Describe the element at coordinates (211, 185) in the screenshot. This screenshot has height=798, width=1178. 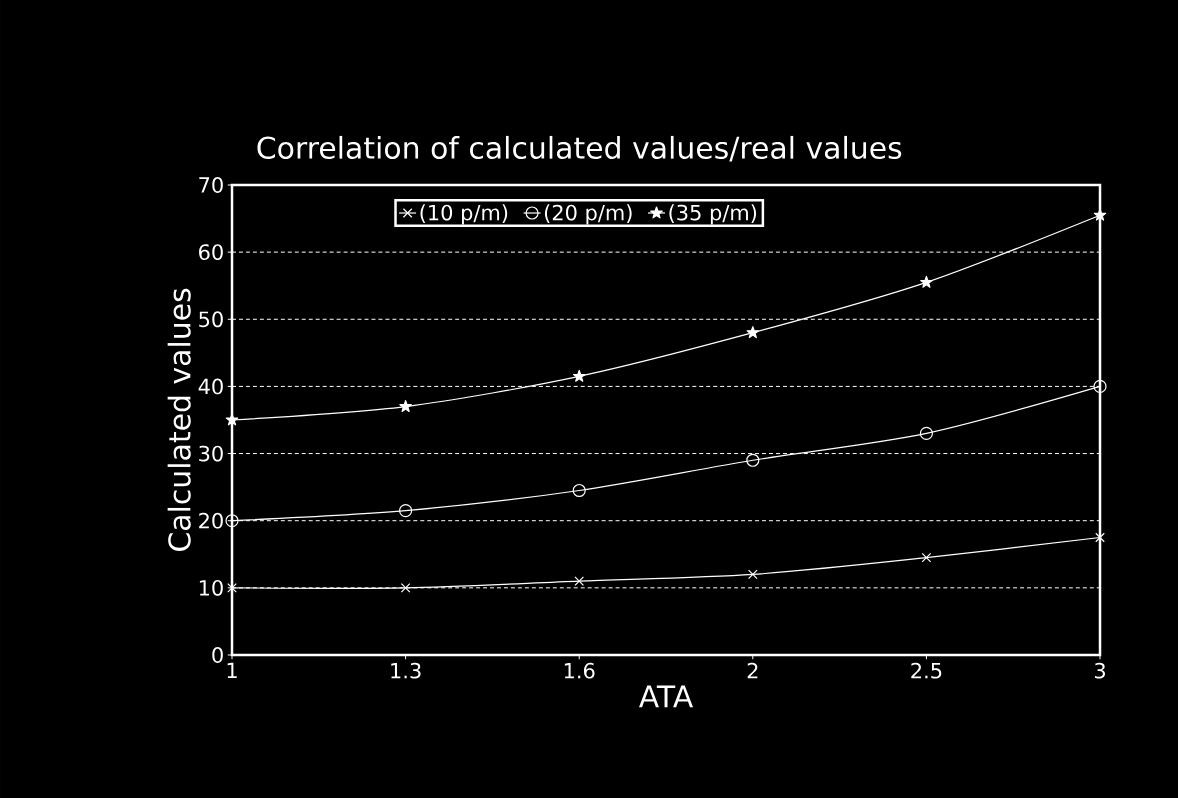
I see `y-tick-label: 70` at that location.